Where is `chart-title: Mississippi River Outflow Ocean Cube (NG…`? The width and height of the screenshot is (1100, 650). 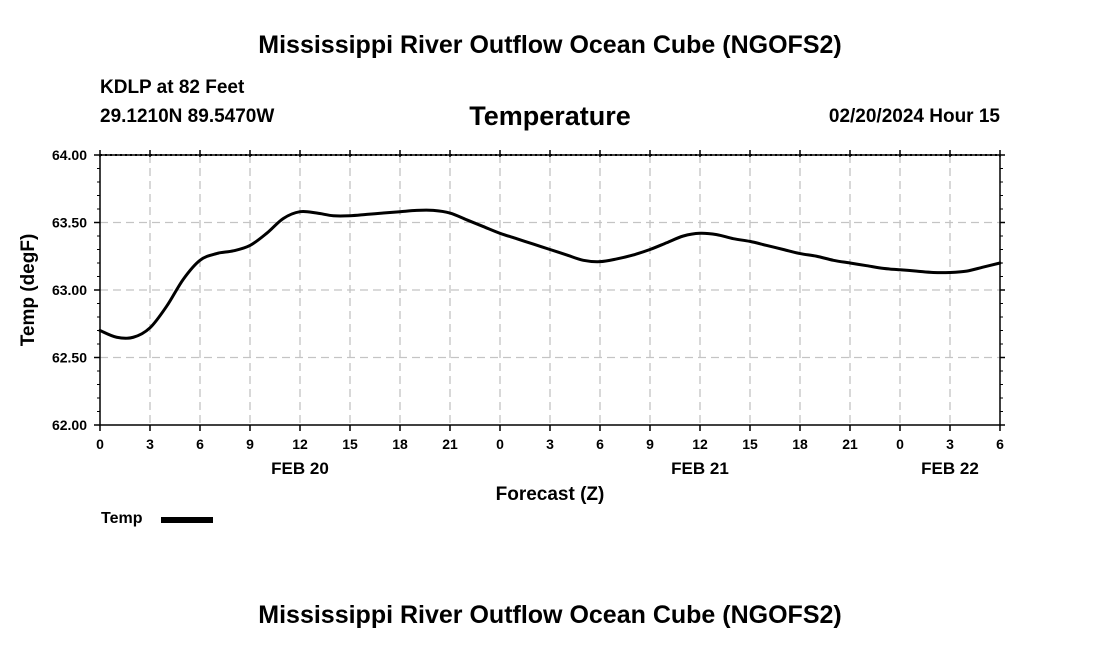 chart-title: Mississippi River Outflow Ocean Cube (NG… is located at coordinates (550, 45).